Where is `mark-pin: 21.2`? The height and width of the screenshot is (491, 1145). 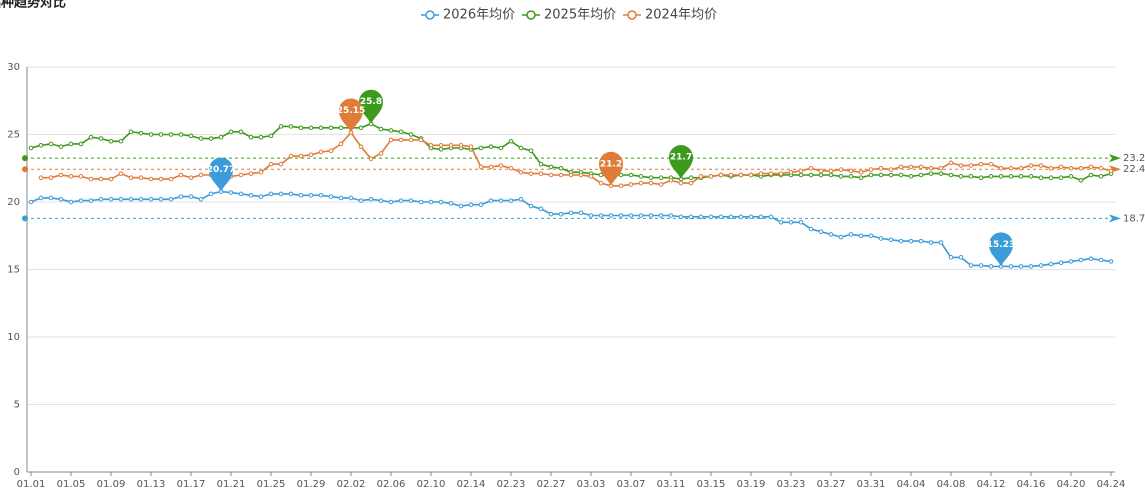
mark-pin: 21.2 is located at coordinates (611, 168).